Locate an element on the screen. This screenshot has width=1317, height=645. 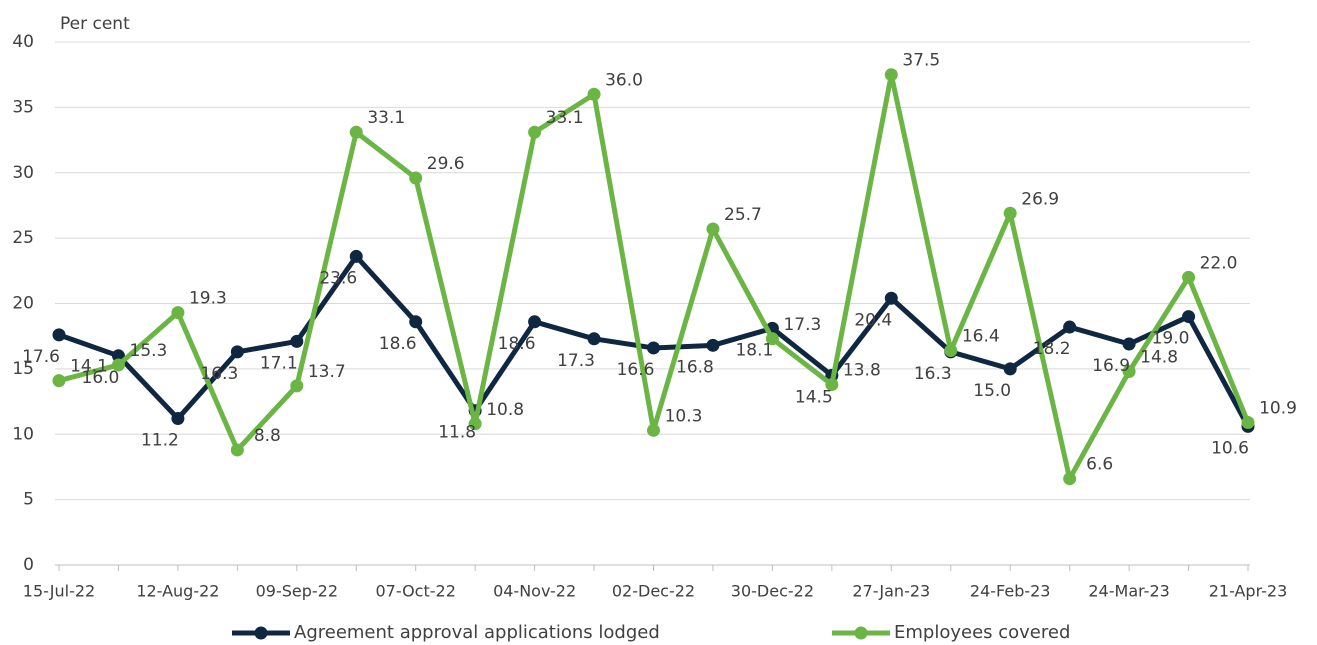
y-tick-label: 0 is located at coordinates (28, 565).